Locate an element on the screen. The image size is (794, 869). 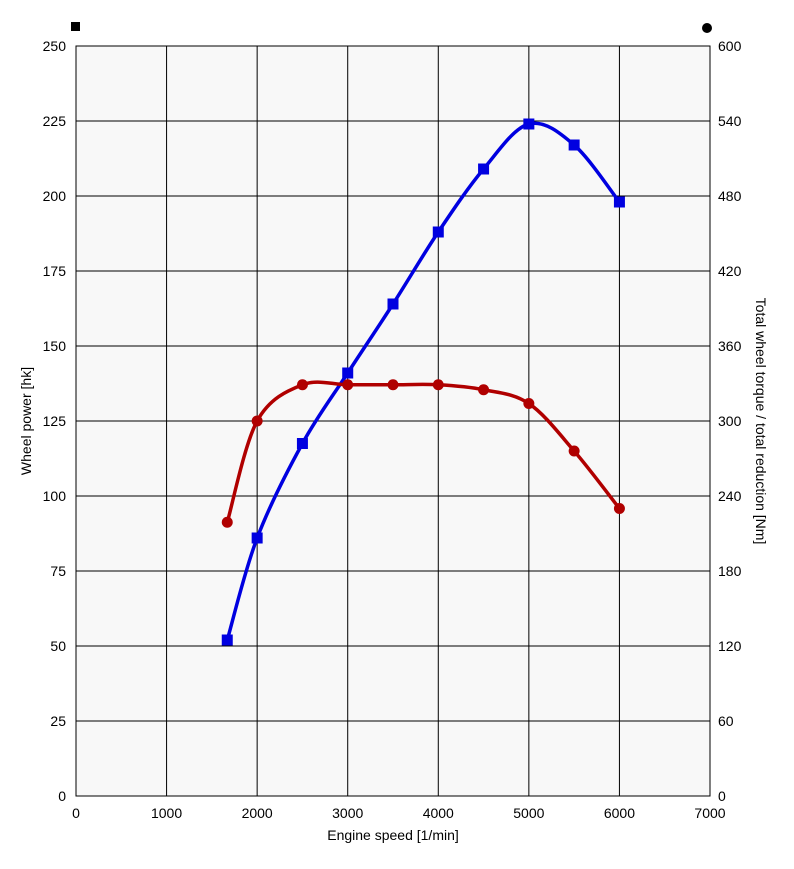
x-tick-label: 7000 is located at coordinates (709, 813).